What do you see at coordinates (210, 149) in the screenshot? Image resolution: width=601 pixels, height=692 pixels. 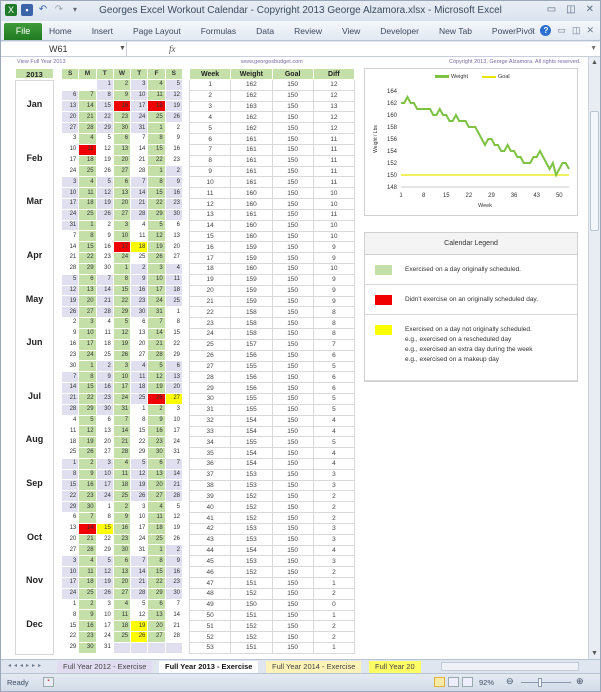 I see `weight-table-cell: 7` at bounding box center [210, 149].